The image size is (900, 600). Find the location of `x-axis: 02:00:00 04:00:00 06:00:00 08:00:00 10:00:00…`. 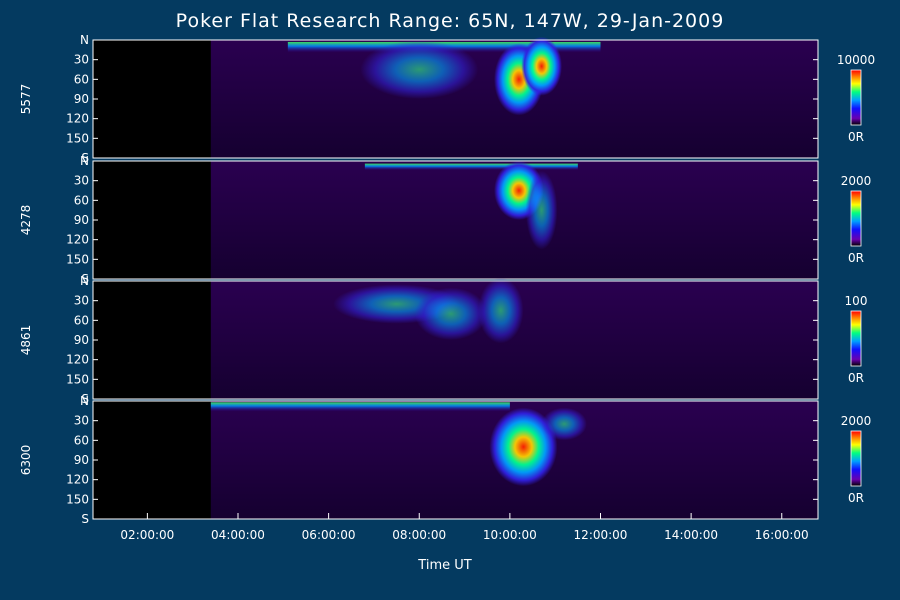

x-axis: 02:00:00 04:00:00 06:00:00 08:00:00 10:00:00… is located at coordinates (464, 527).